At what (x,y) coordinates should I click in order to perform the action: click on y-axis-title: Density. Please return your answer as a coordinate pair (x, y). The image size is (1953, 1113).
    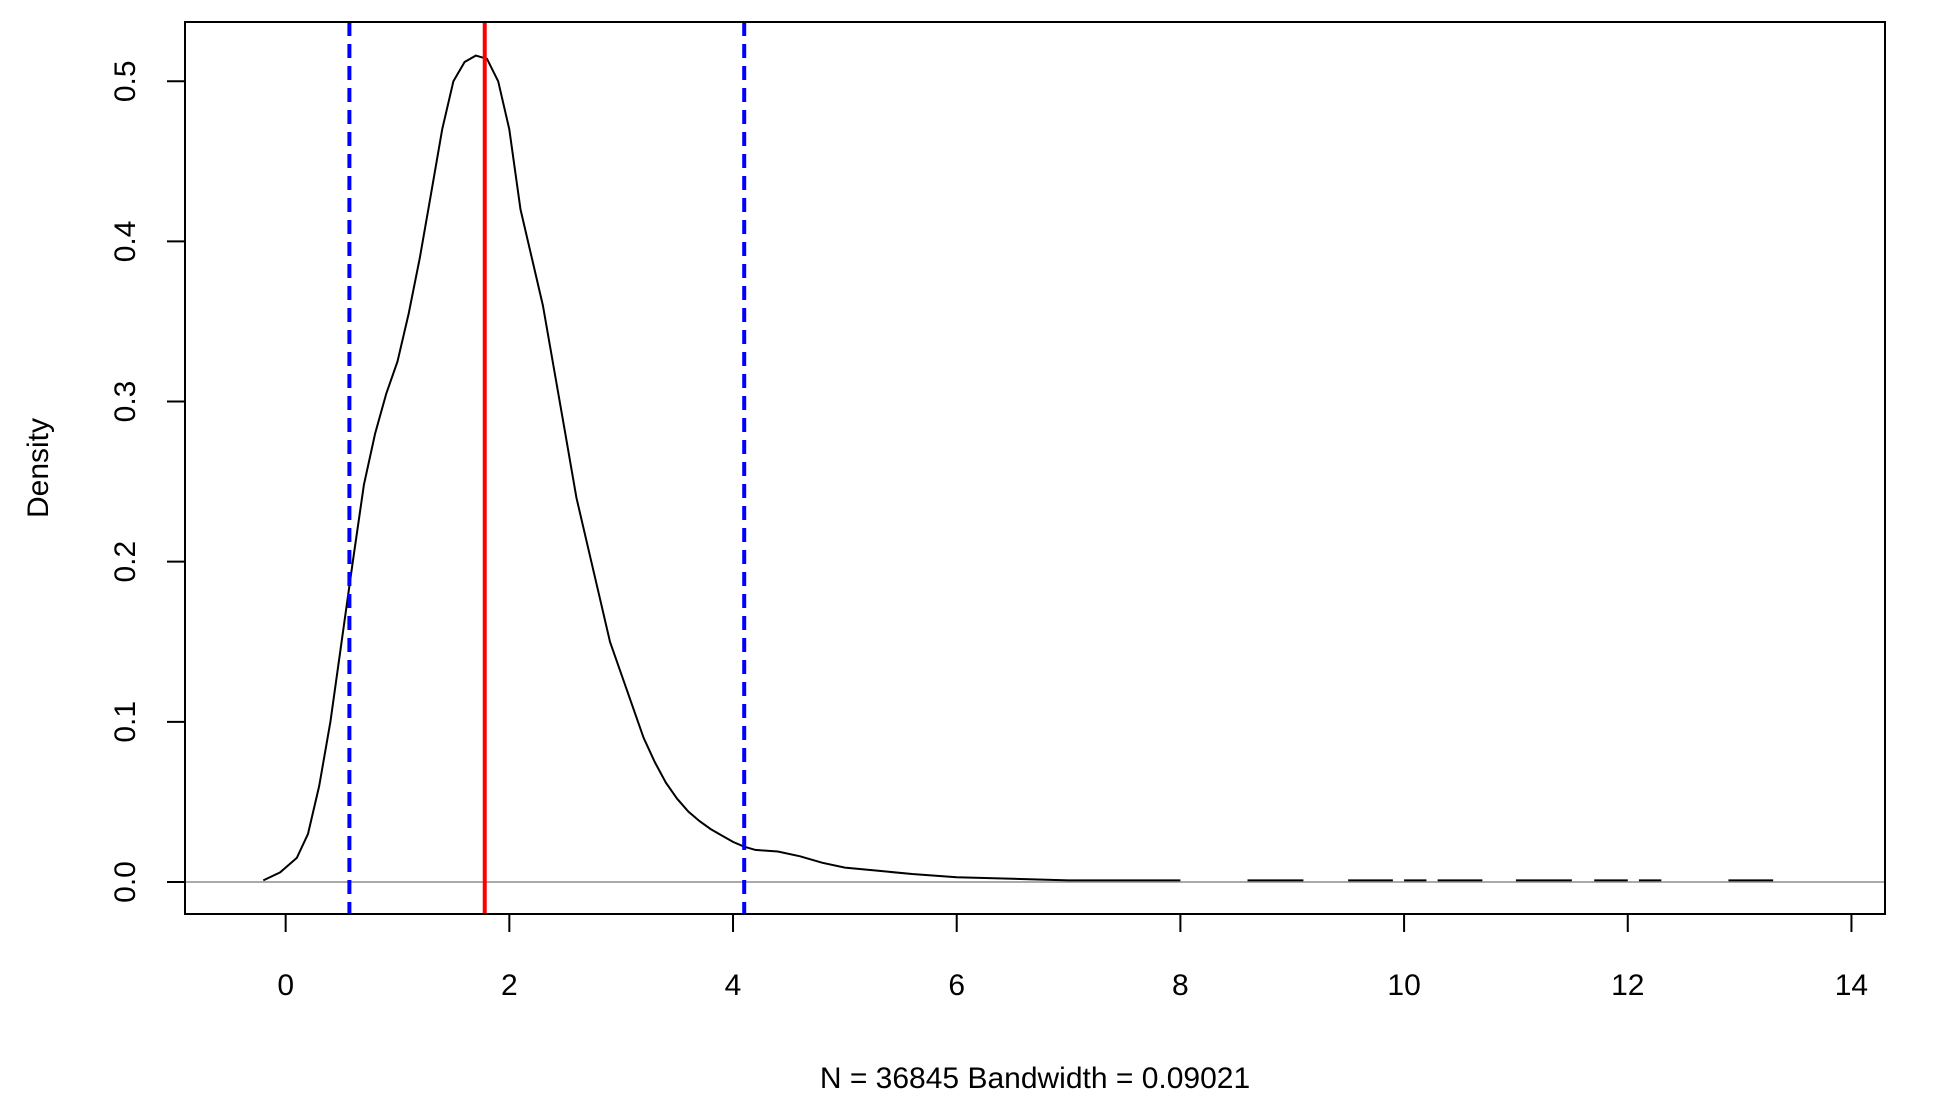
    Looking at the image, I should click on (38, 468).